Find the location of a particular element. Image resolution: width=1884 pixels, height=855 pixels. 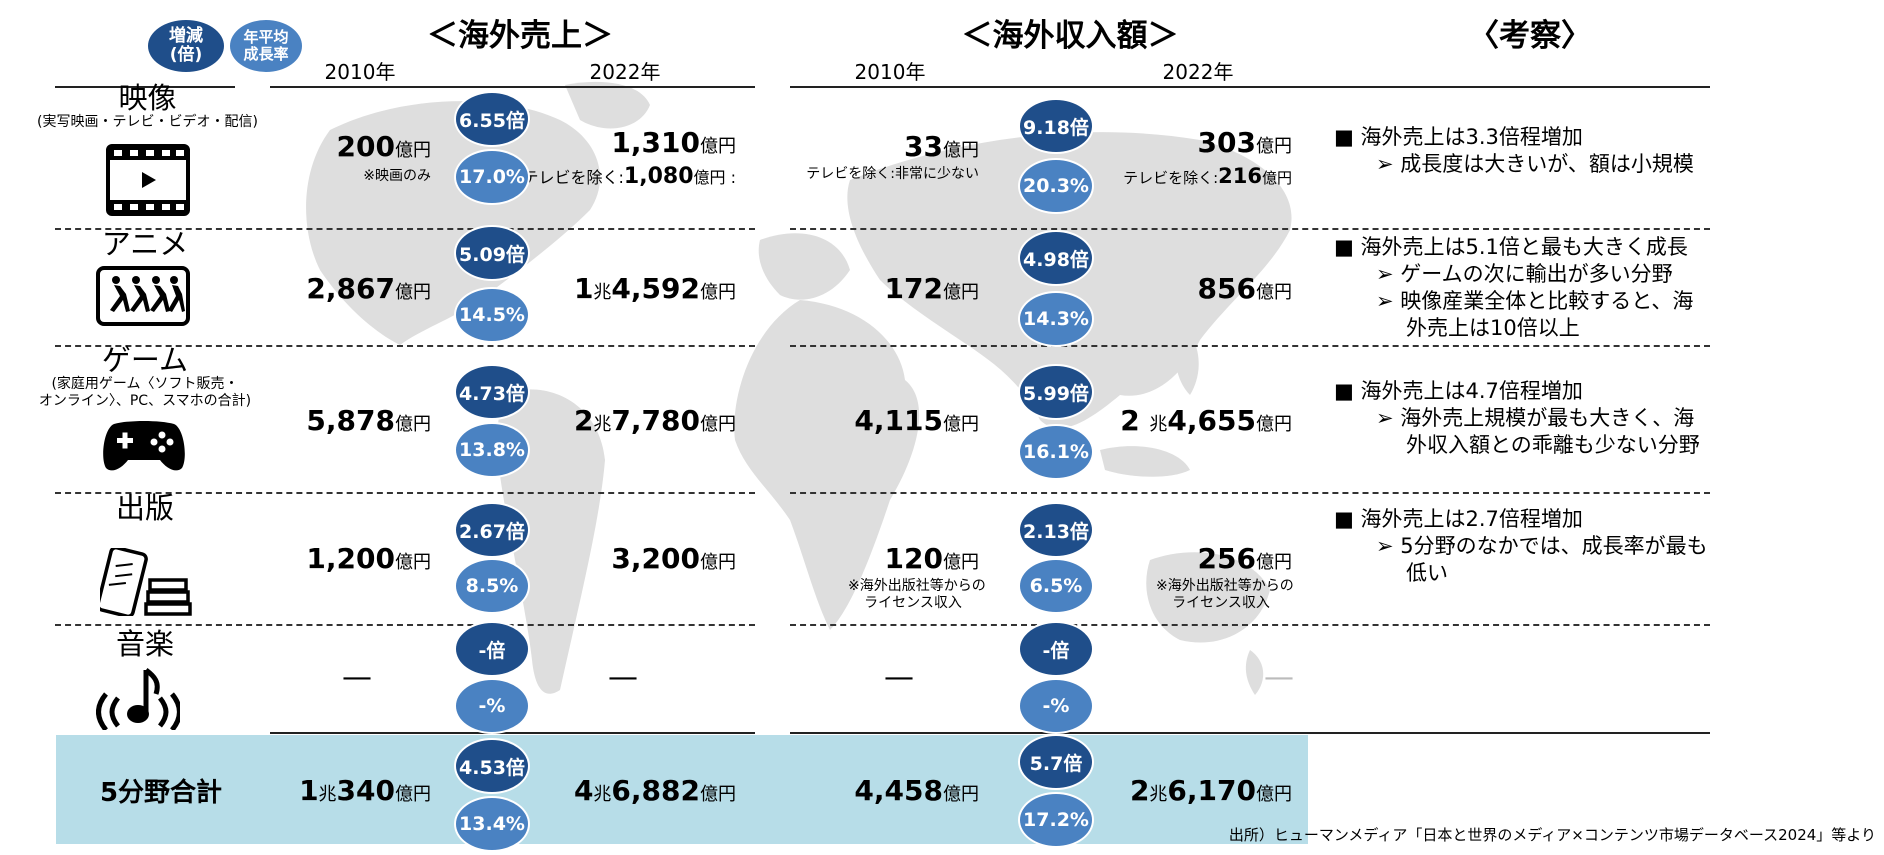

value-number: 256 is located at coordinates (1226, 558).